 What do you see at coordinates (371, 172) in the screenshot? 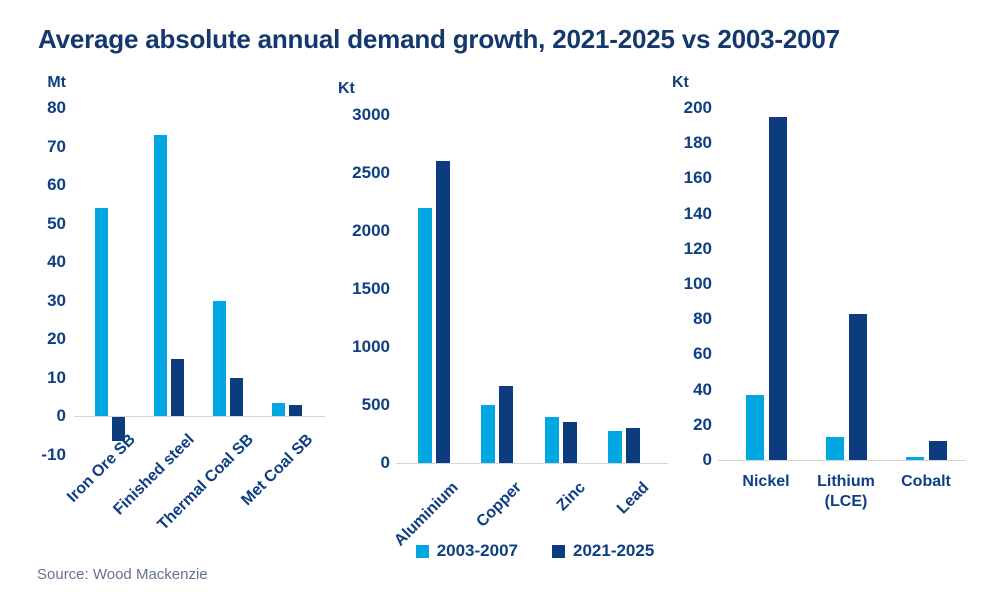
I see `y-axis-tick: 2500` at bounding box center [371, 172].